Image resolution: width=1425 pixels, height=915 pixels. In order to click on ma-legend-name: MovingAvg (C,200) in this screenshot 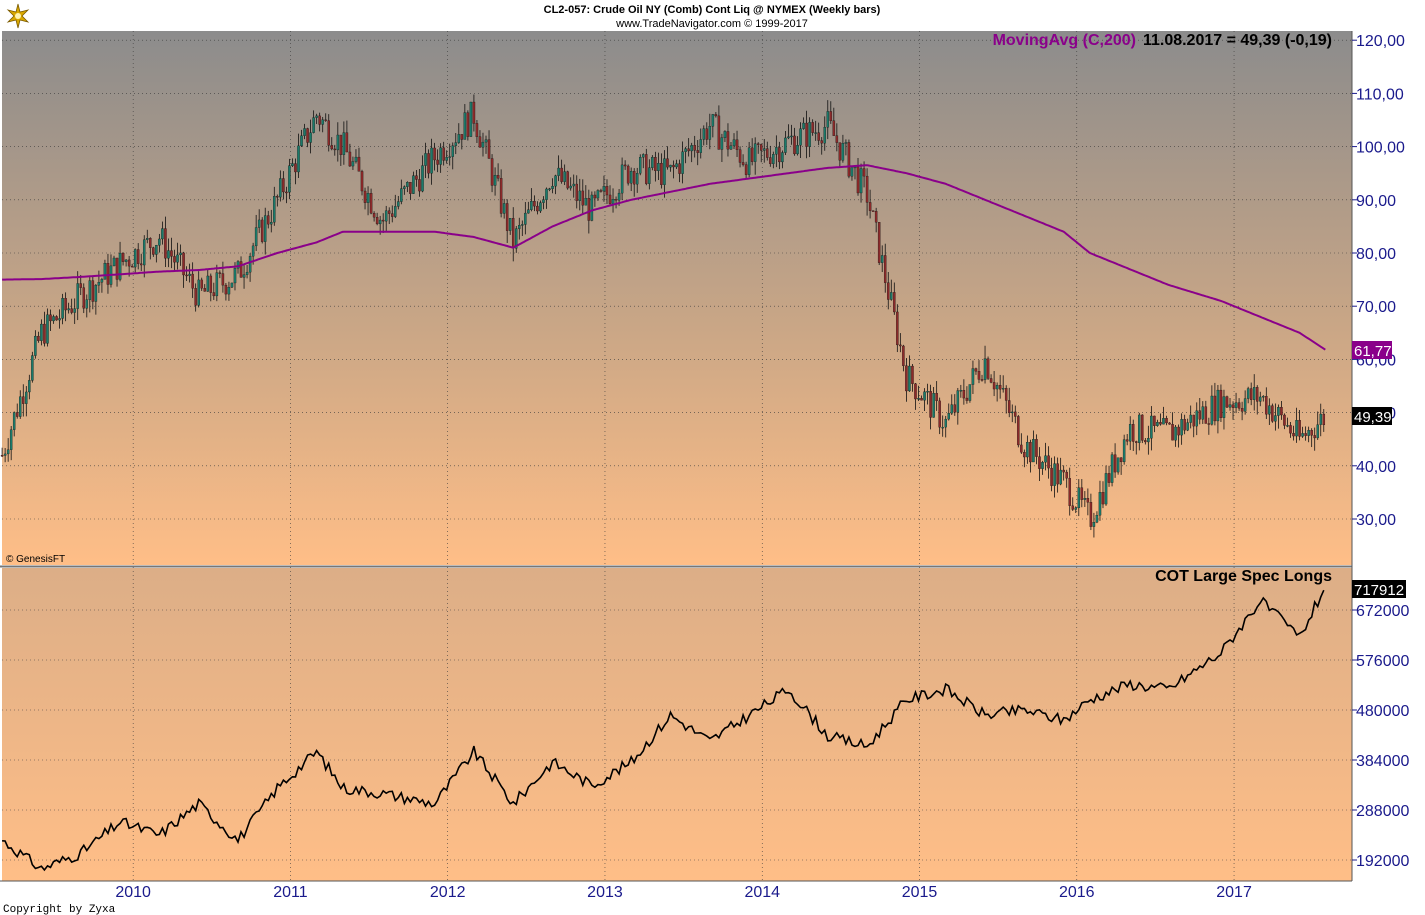, I will do `click(1064, 40)`.